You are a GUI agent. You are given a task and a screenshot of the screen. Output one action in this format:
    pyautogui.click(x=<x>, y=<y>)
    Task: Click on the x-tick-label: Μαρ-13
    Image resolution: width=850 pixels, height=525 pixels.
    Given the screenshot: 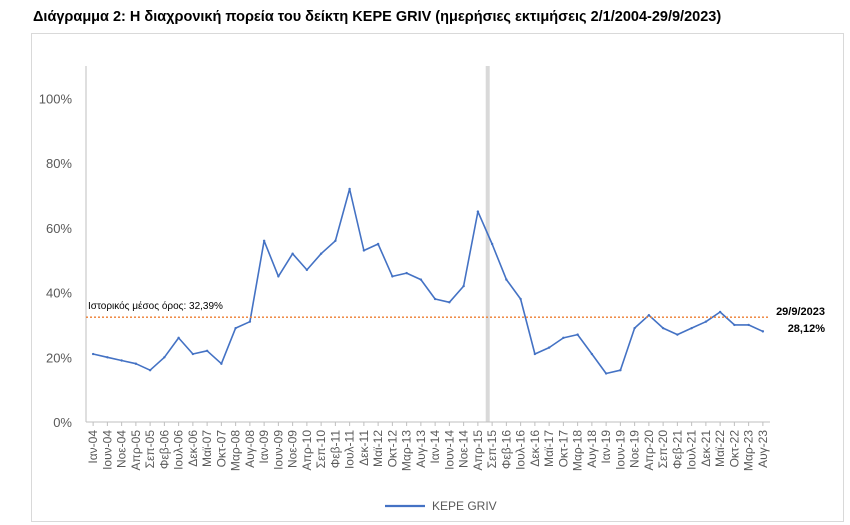 What is the action you would take?
    pyautogui.click(x=407, y=450)
    